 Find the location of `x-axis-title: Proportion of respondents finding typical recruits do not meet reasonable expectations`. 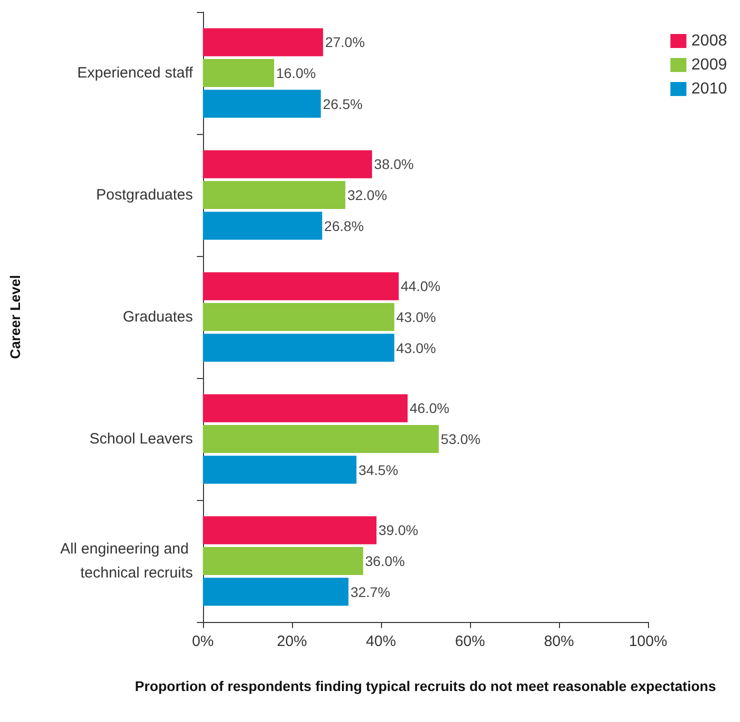

x-axis-title: Proportion of respondents finding typical recruits do not meet reasonable expectations is located at coordinates (425, 686).